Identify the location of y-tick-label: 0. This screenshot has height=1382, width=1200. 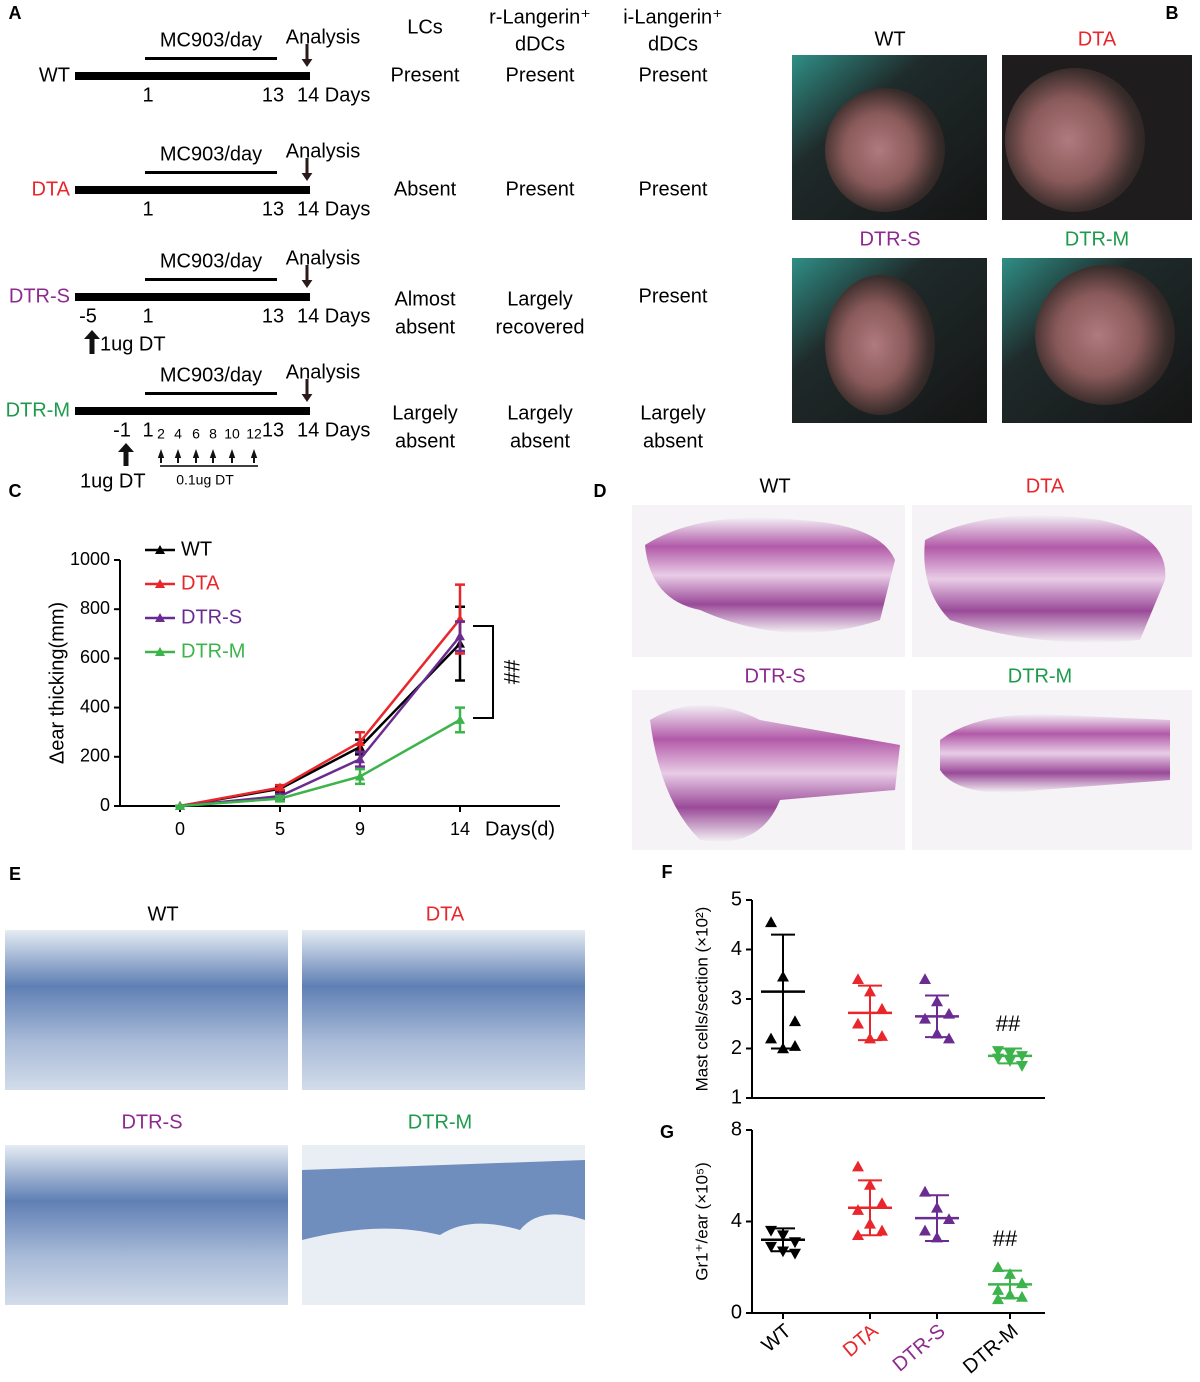
(105, 805).